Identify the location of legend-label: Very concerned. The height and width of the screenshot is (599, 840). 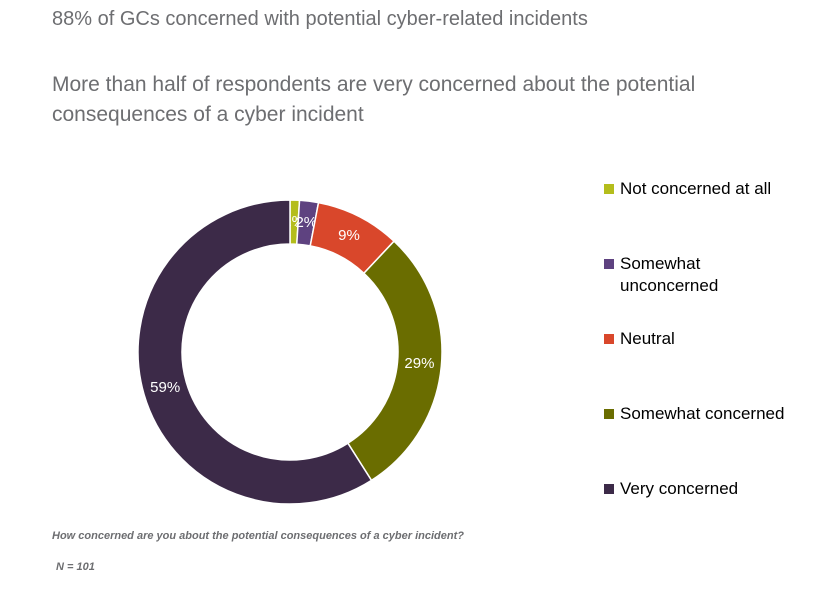
(679, 488).